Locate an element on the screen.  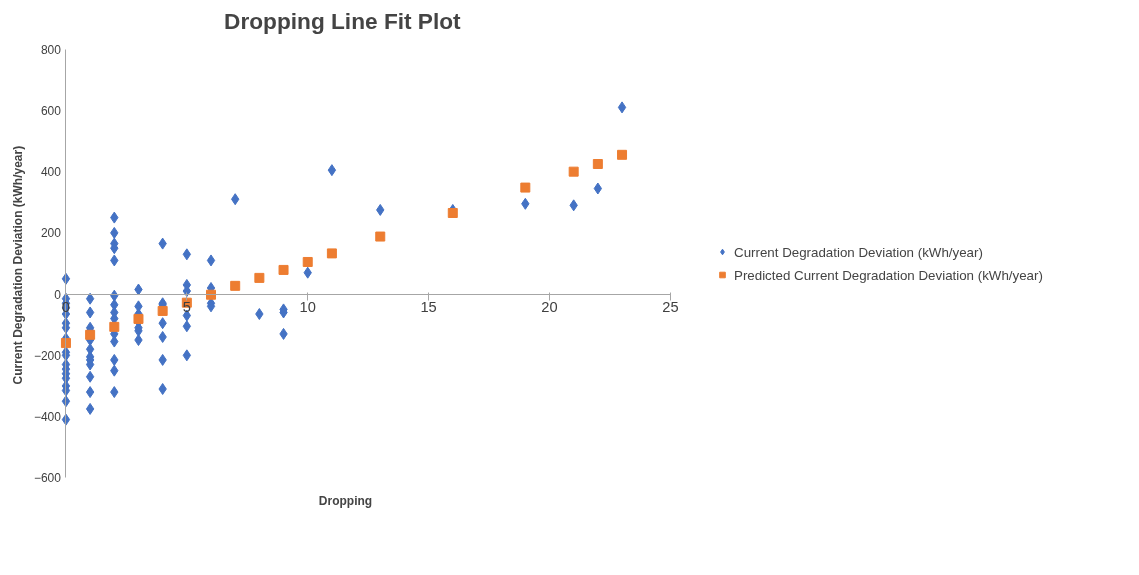
x-tick-label: 10 is located at coordinates (307, 307).